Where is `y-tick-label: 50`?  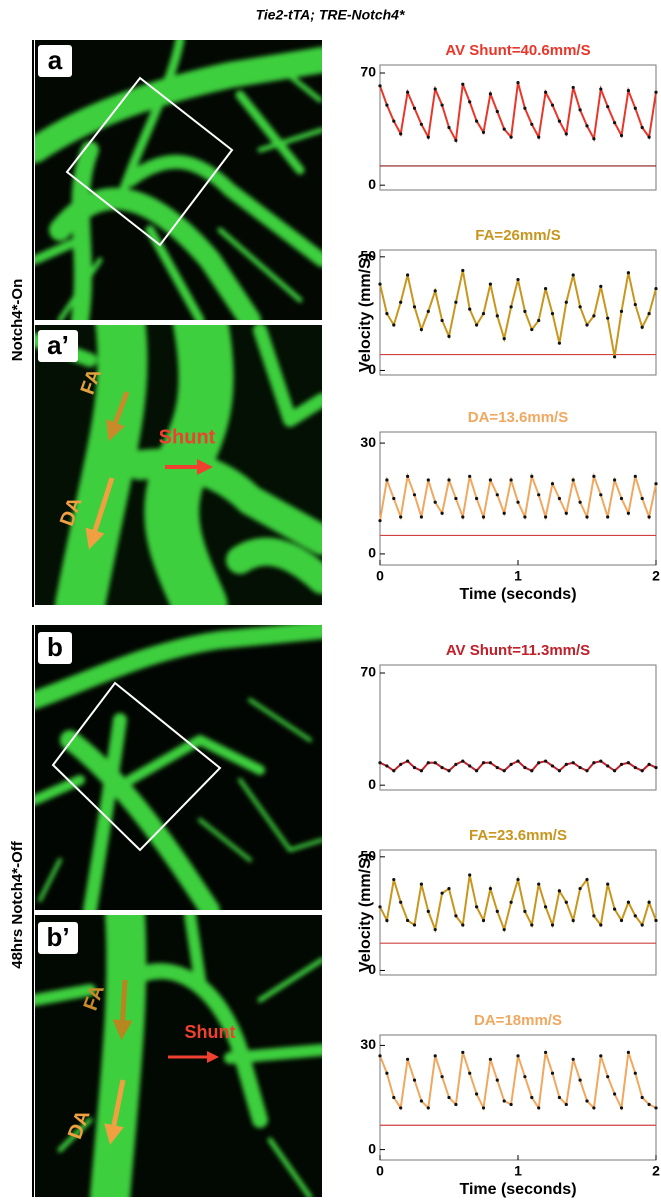 y-tick-label: 50 is located at coordinates (368, 256).